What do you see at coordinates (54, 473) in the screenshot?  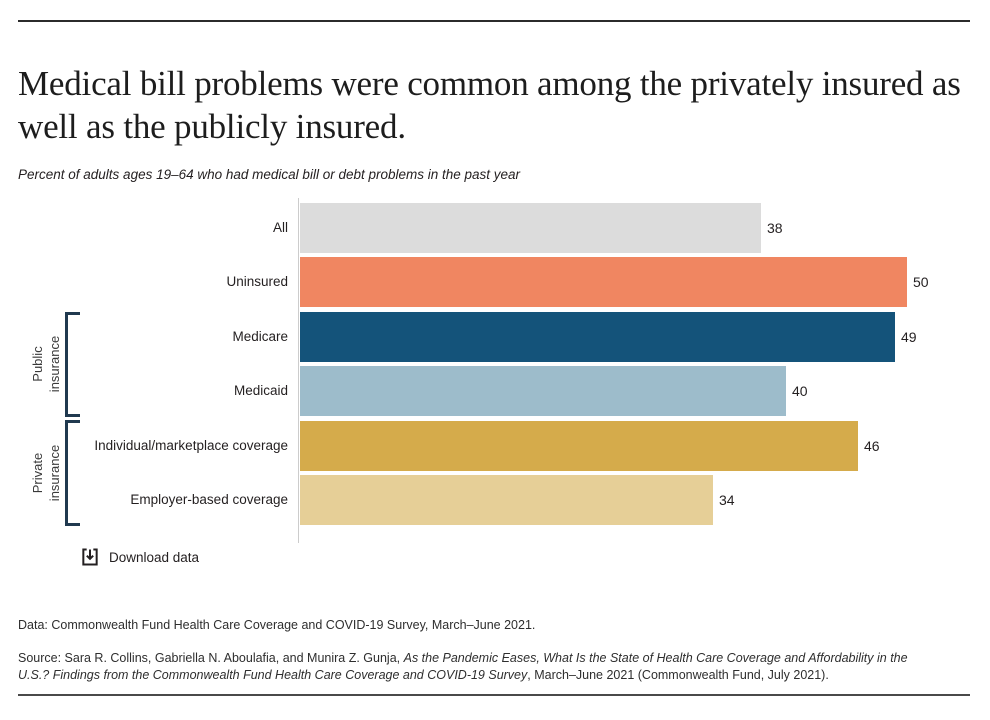 I see `group-label-line: insurance` at bounding box center [54, 473].